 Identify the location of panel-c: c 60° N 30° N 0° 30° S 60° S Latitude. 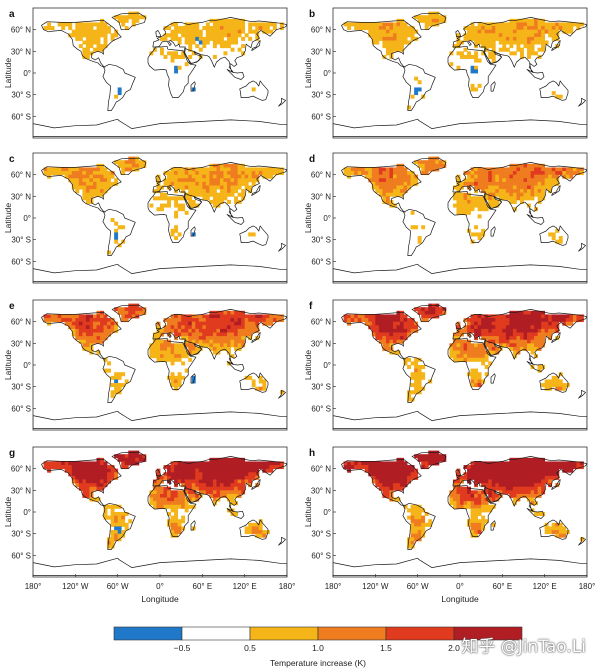
(145, 218).